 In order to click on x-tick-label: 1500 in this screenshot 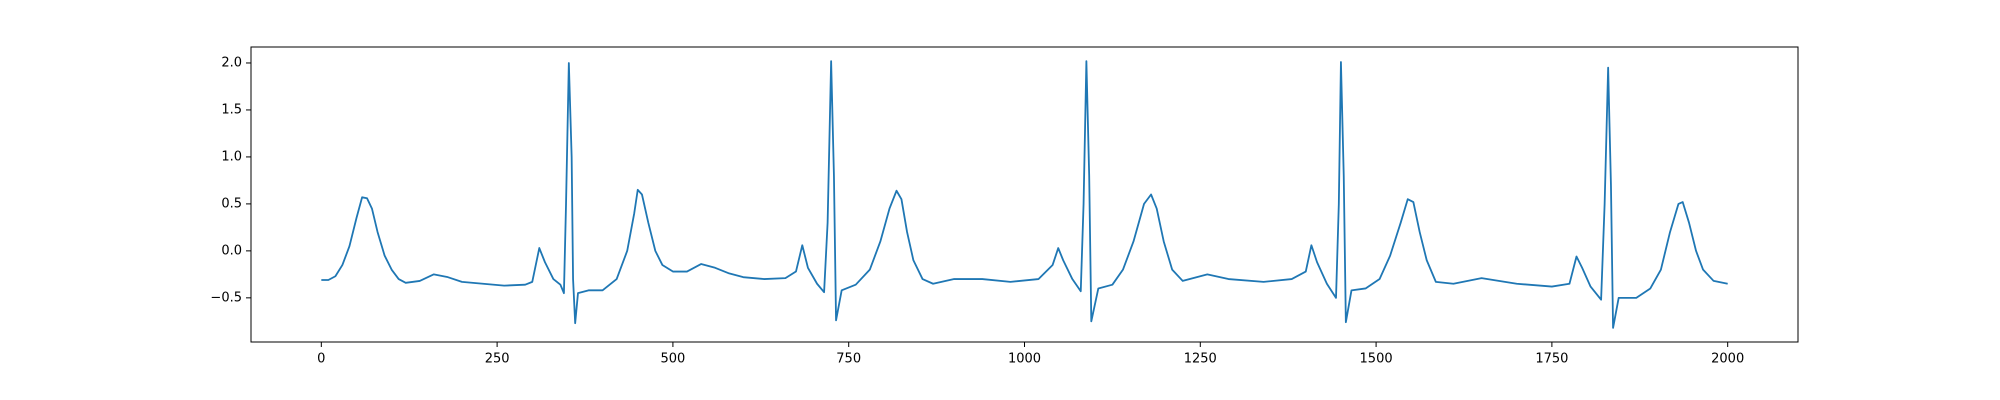, I will do `click(1376, 359)`.